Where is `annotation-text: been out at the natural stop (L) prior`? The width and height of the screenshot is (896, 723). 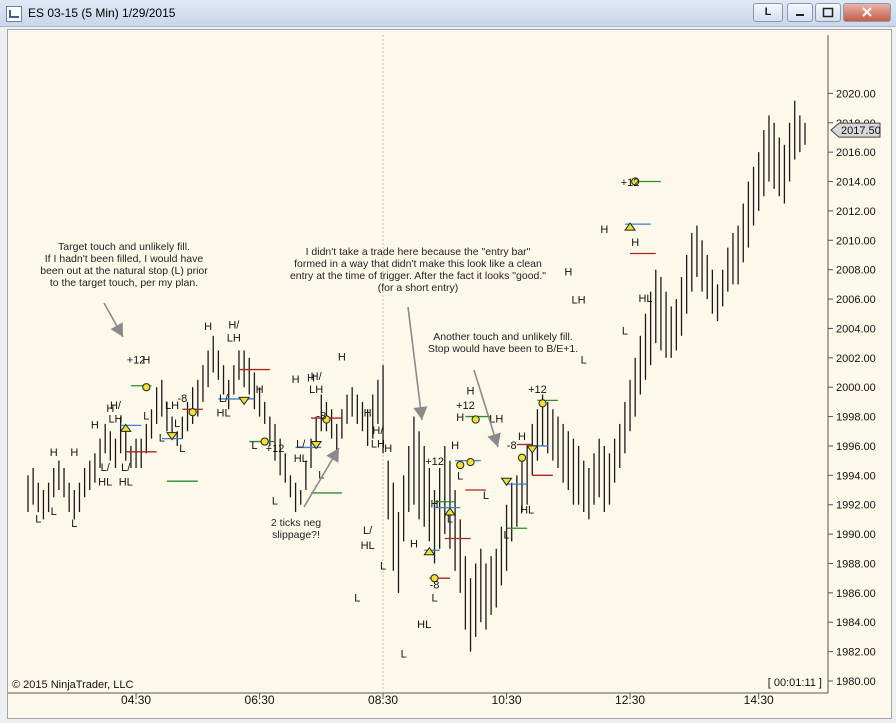 annotation-text: been out at the natural stop (L) prior is located at coordinates (124, 271).